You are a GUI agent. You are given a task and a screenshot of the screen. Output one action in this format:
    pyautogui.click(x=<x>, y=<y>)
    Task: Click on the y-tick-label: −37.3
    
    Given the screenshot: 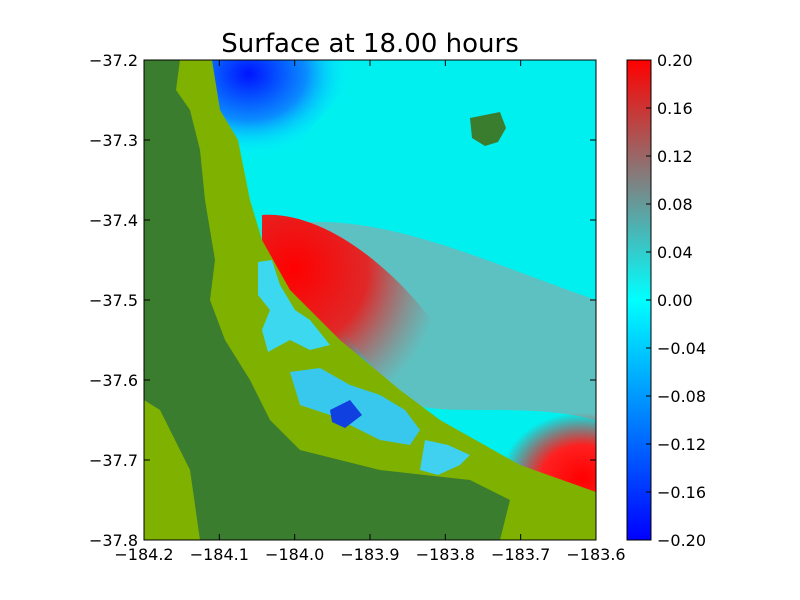 What is the action you would take?
    pyautogui.click(x=113, y=140)
    